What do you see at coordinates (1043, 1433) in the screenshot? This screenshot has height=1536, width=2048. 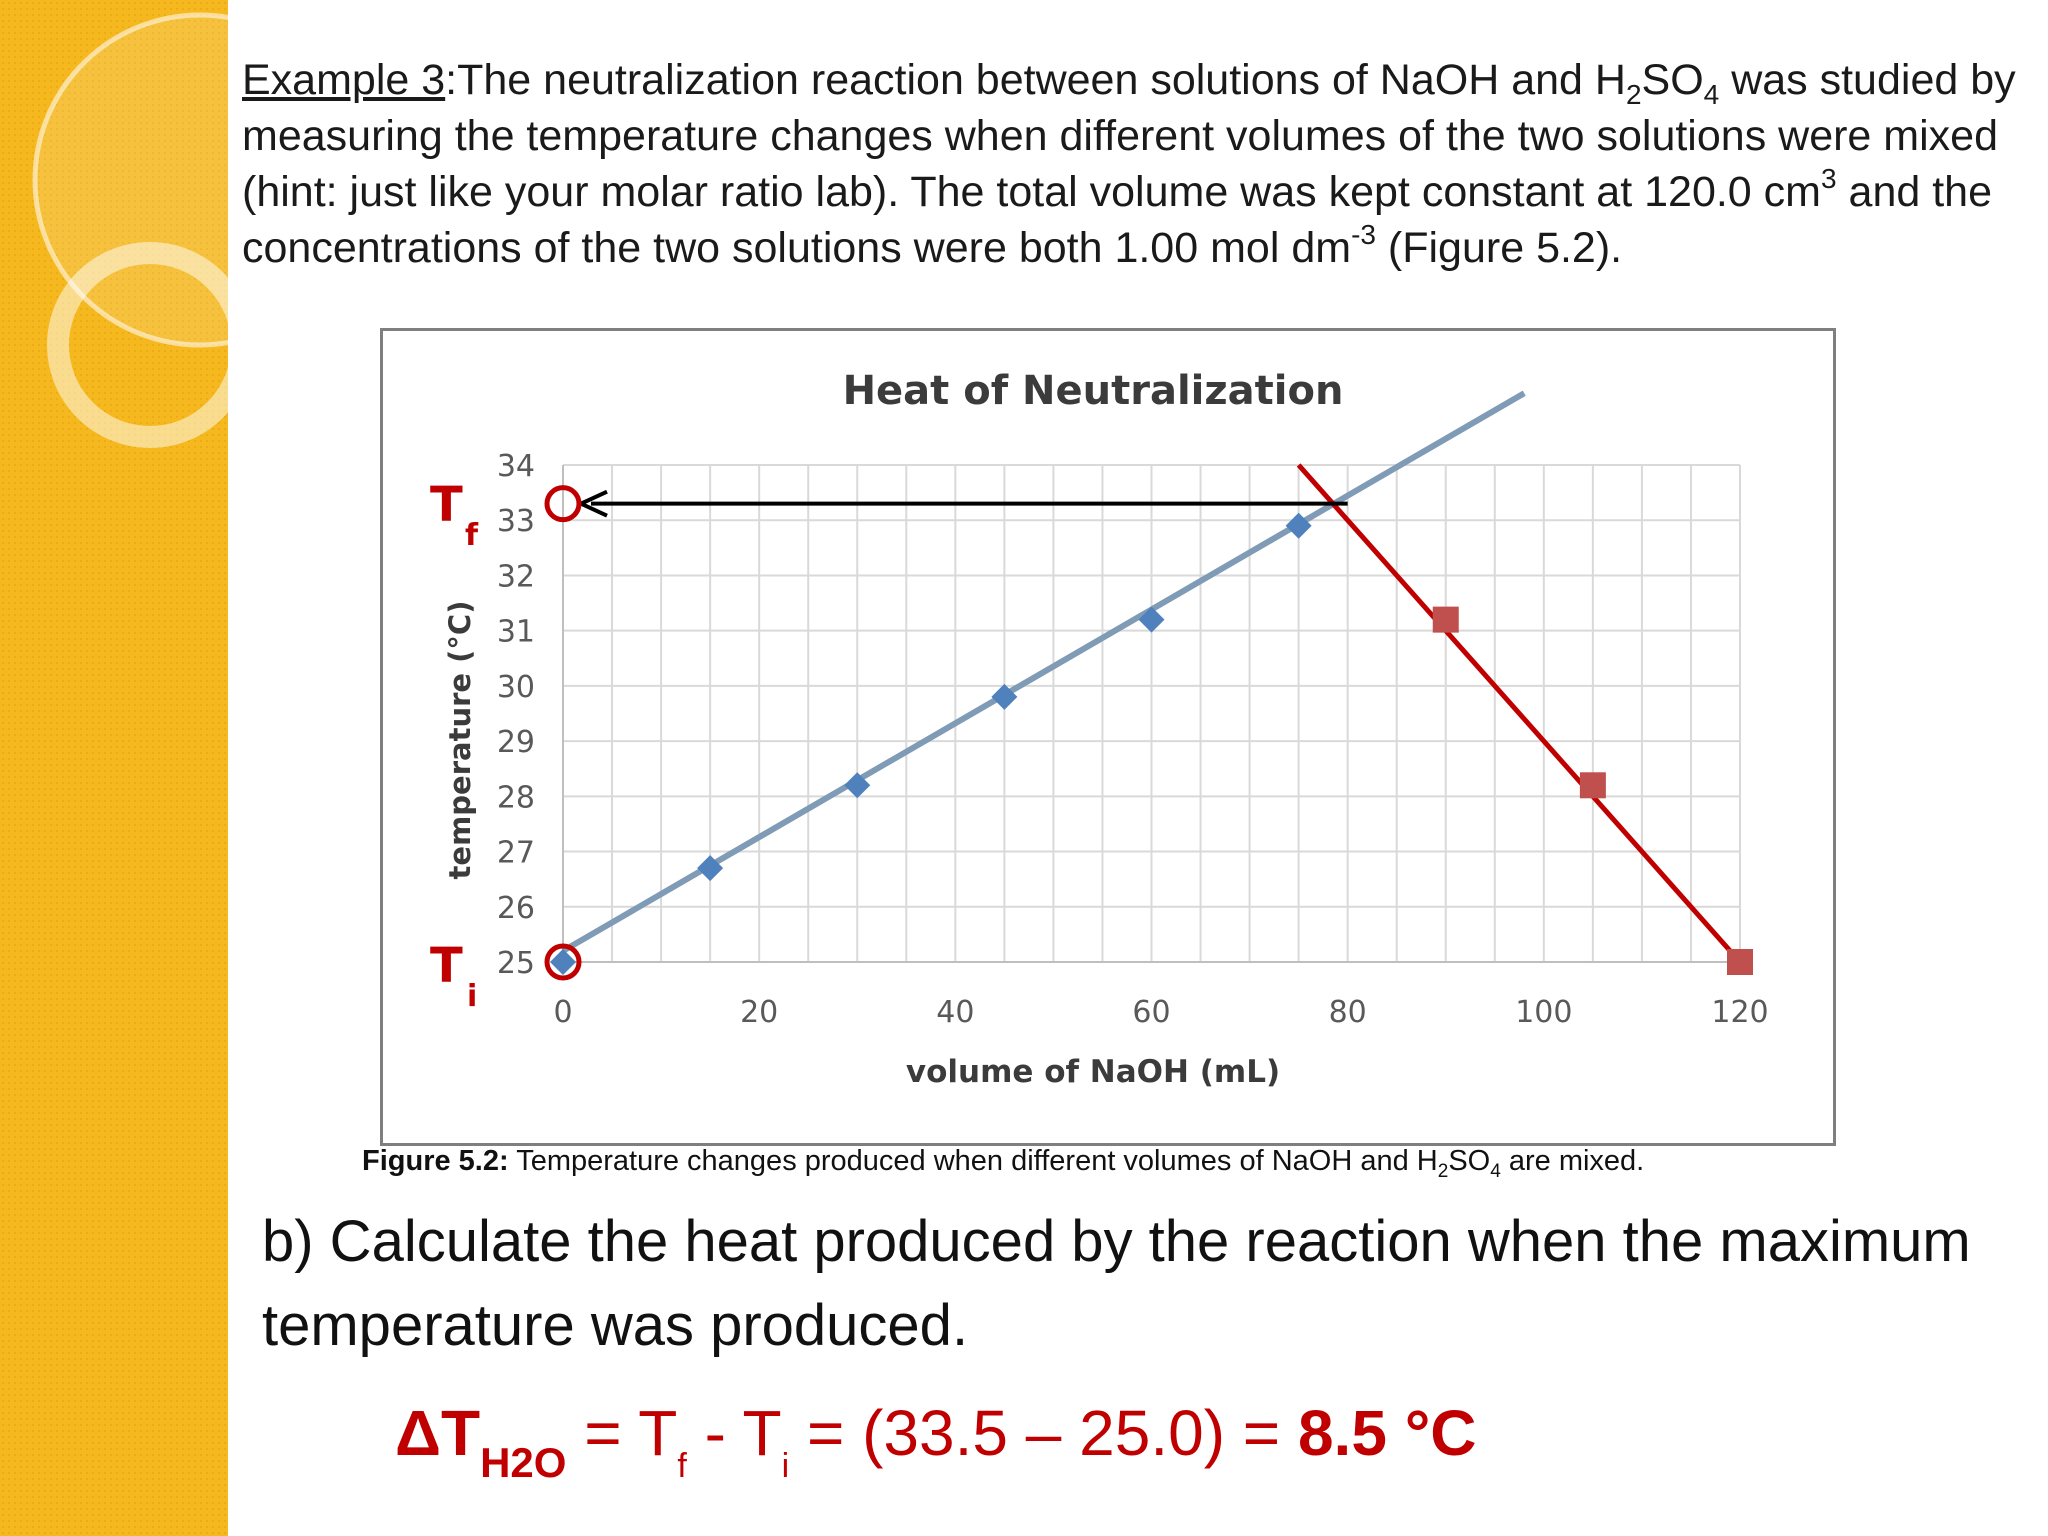 I see `formula-calculation: = (33.5 – 25.0) =` at bounding box center [1043, 1433].